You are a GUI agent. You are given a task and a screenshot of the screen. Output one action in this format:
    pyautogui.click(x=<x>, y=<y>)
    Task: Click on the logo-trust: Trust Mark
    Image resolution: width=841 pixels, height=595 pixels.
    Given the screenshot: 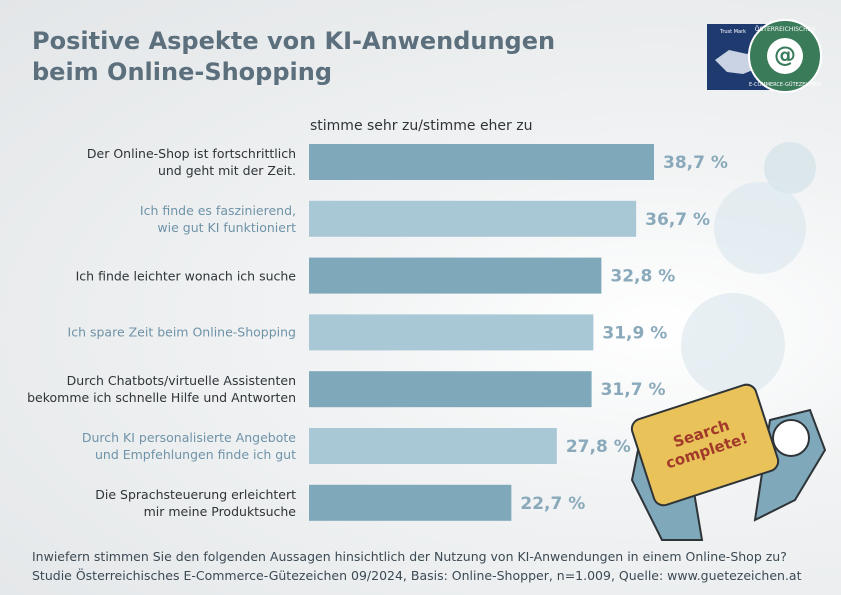 What is the action you would take?
    pyautogui.click(x=732, y=32)
    